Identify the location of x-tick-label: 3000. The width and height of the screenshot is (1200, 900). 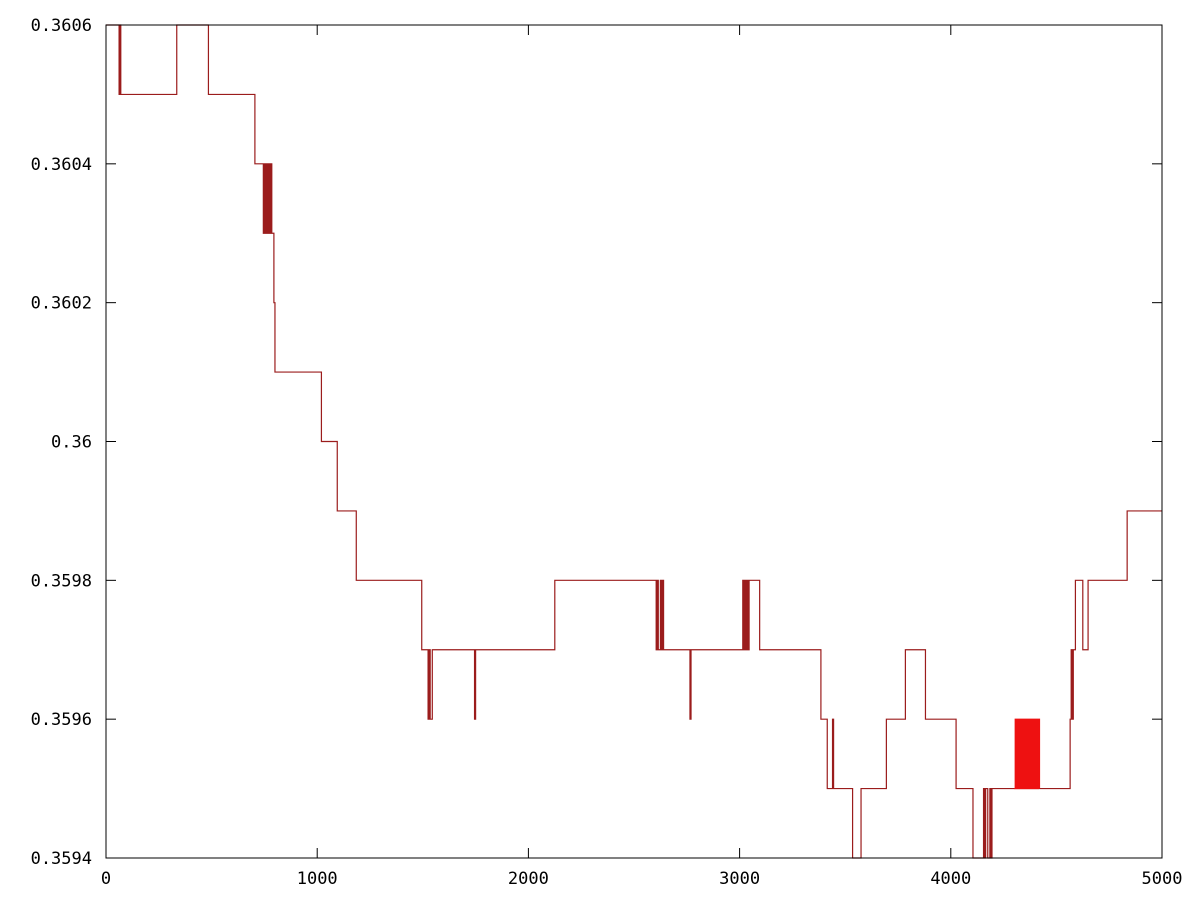
(739, 879).